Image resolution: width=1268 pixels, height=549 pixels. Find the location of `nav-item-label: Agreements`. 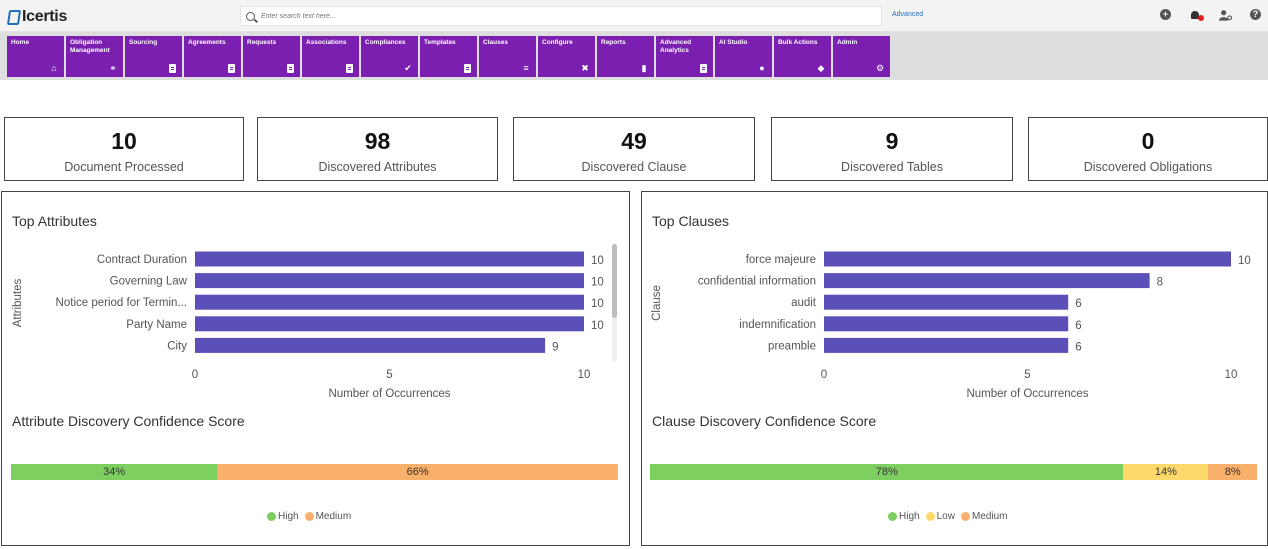

nav-item-label: Agreements is located at coordinates (207, 42).